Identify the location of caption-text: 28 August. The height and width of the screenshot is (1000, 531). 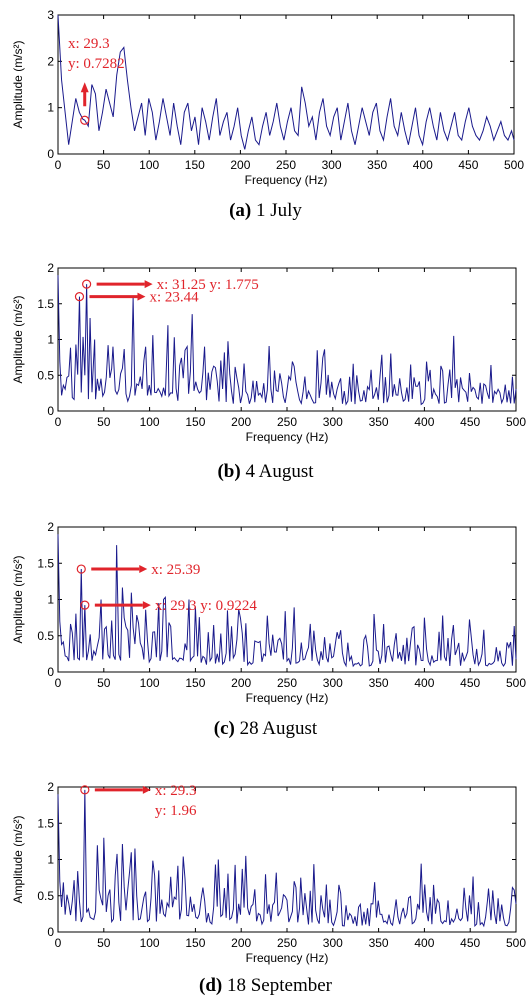
(278, 728).